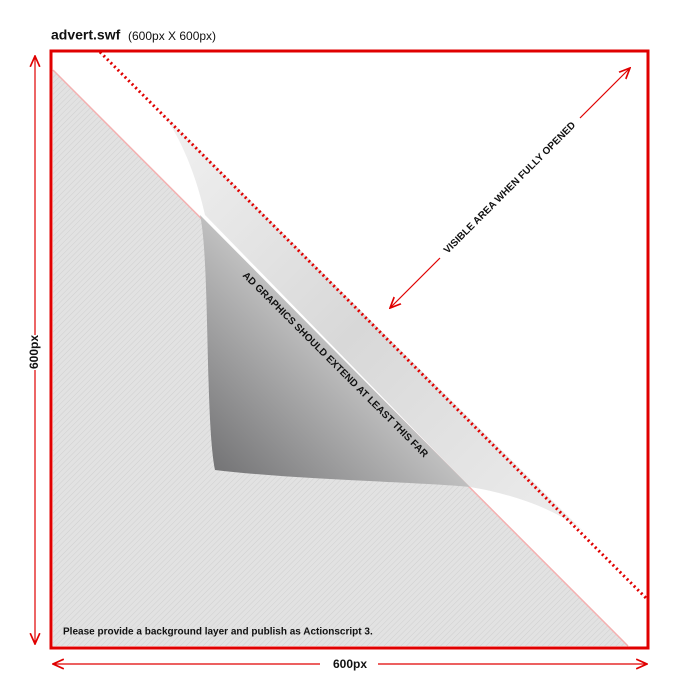 This screenshot has width=700, height=700. What do you see at coordinates (350, 664) in the screenshot?
I see `width-label: 600px` at bounding box center [350, 664].